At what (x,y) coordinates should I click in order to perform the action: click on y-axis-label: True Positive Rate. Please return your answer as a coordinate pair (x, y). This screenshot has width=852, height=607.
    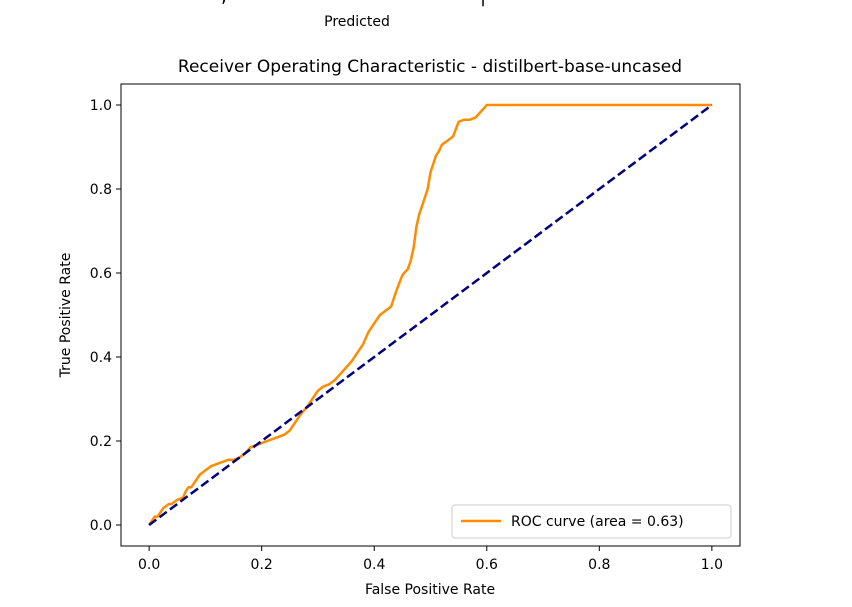
    Looking at the image, I should click on (66, 316).